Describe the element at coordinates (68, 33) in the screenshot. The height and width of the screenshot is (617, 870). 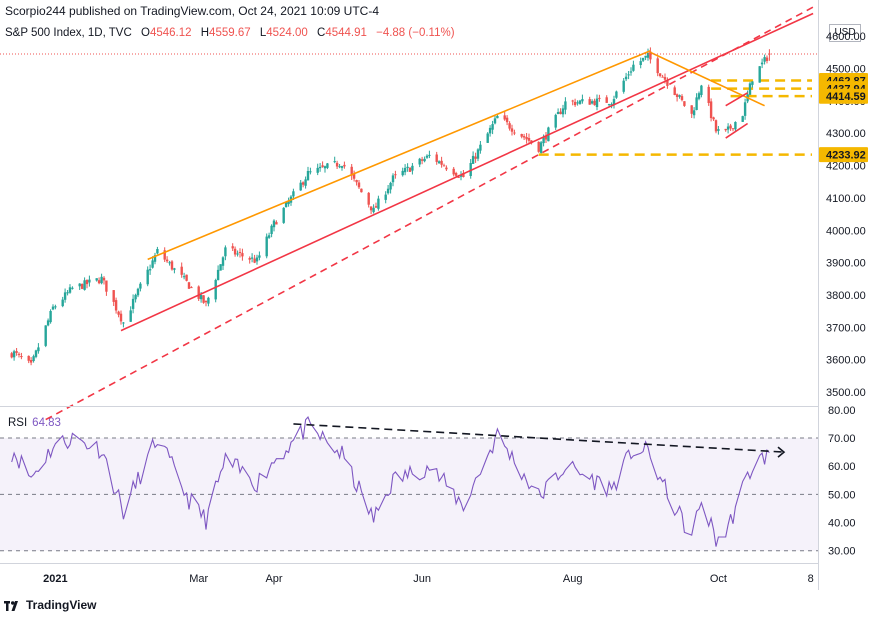
I see `symbol-label: S&P 500 Index, 1D, TVC` at that location.